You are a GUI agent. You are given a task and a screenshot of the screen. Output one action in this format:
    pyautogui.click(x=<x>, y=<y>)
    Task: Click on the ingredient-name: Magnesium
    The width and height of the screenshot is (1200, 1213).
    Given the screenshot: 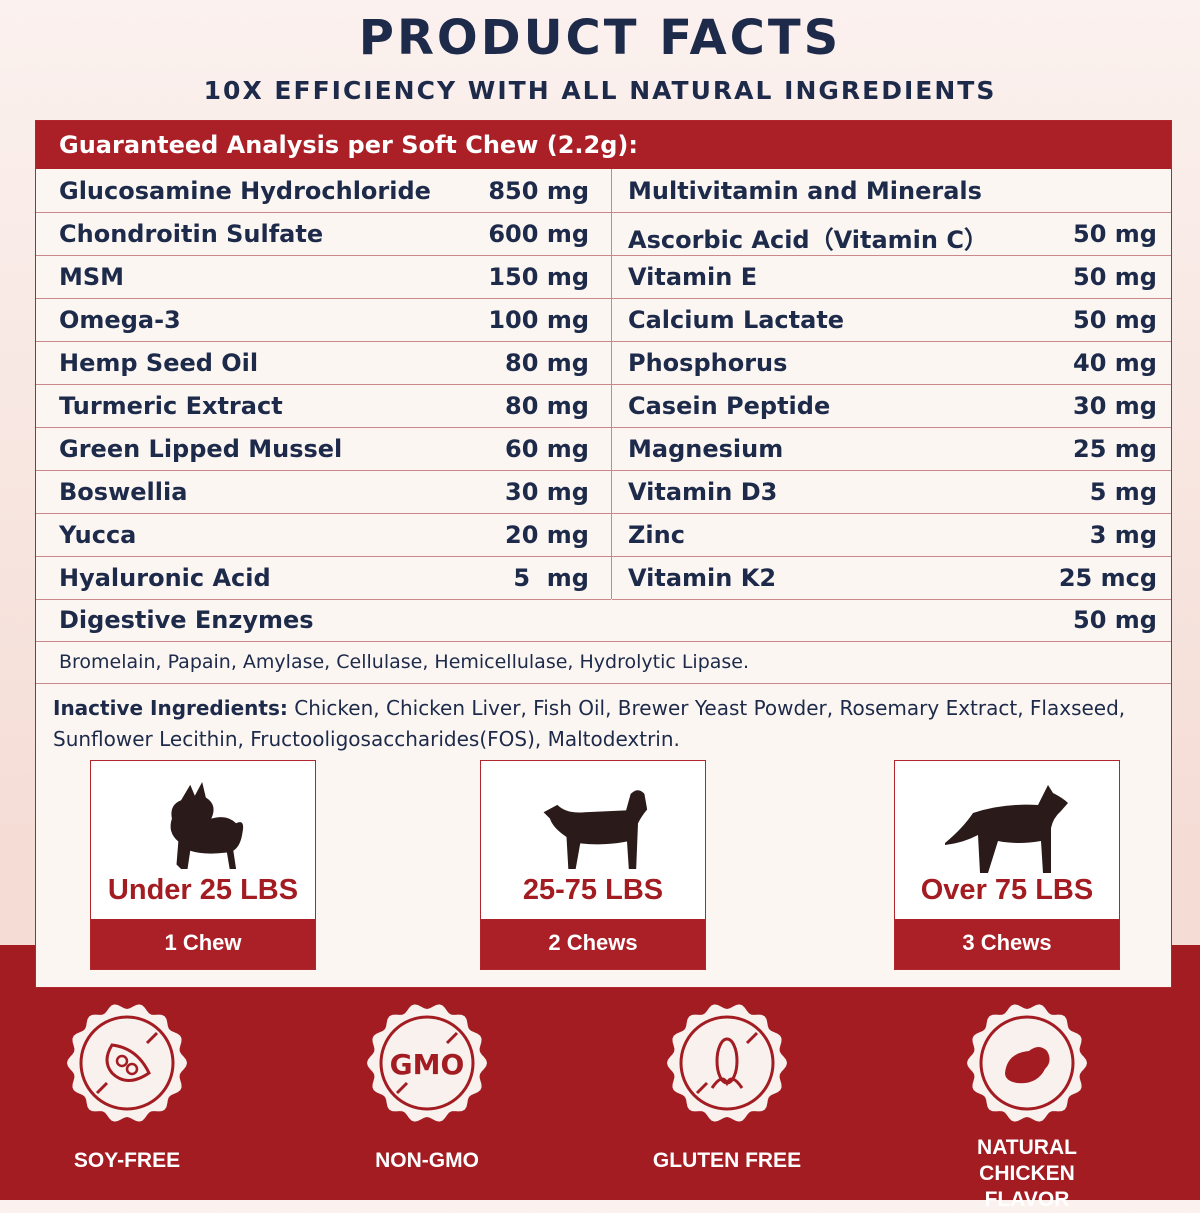 What is the action you would take?
    pyautogui.click(x=706, y=449)
    